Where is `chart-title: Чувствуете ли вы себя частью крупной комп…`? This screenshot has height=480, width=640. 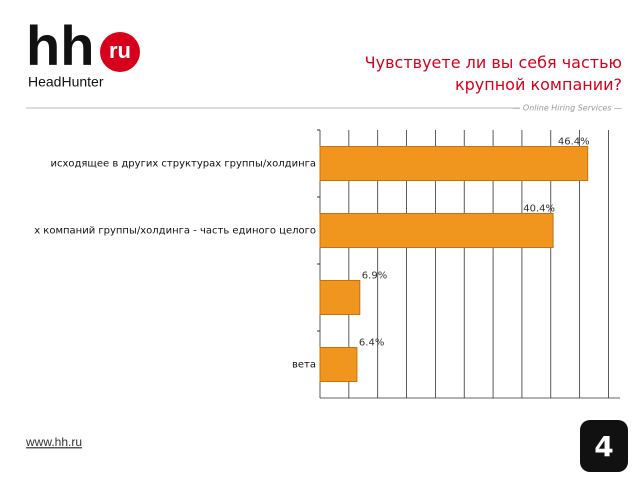 chart-title: Чувствуете ли вы себя частью крупной комп… is located at coordinates (493, 73).